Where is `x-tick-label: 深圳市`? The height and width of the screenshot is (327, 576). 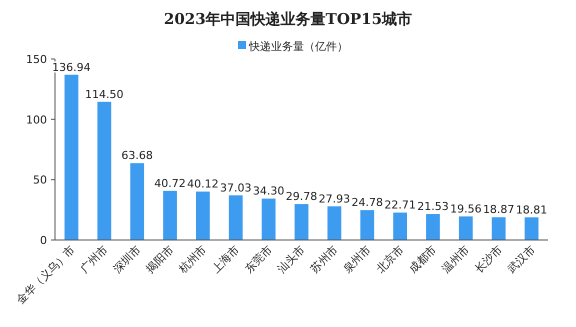
x-tick-label: 深圳市 is located at coordinates (127, 259).